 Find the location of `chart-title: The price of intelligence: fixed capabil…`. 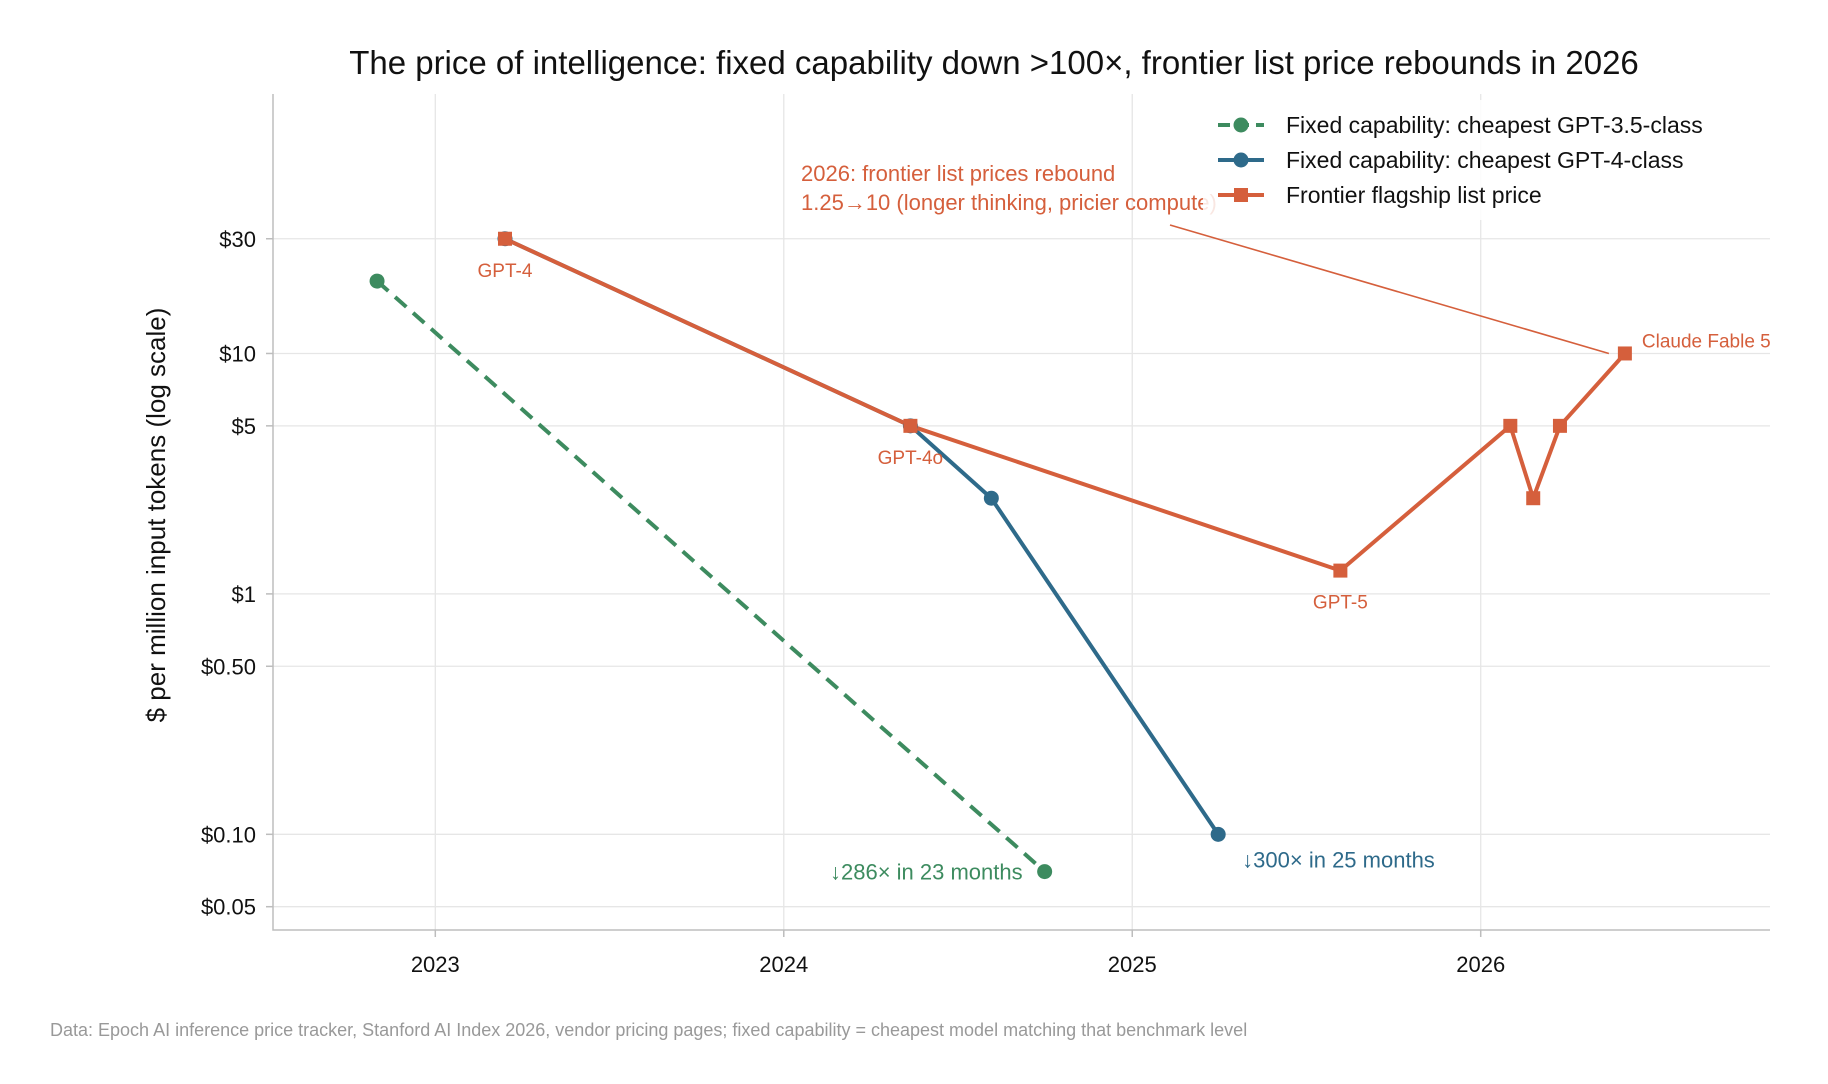

chart-title: The price of intelligence: fixed capabil… is located at coordinates (994, 62).